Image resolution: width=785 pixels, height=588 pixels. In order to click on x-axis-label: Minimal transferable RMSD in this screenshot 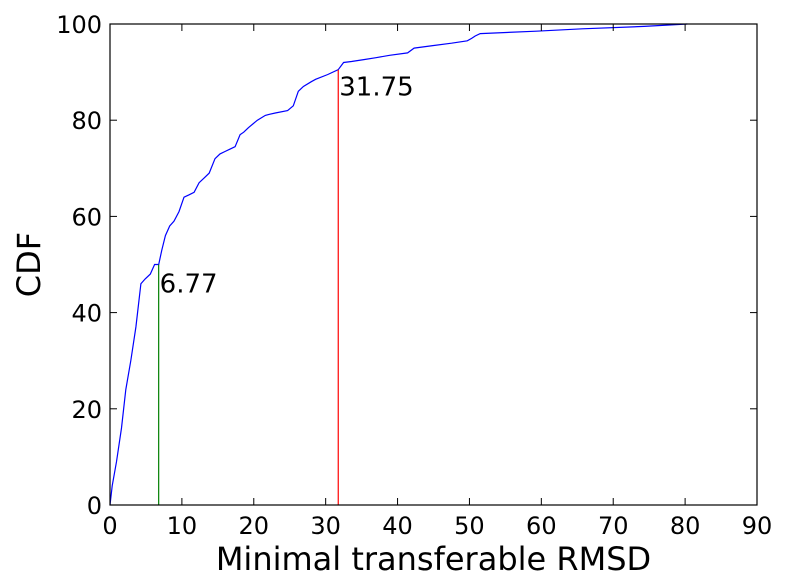, I will do `click(433, 559)`.